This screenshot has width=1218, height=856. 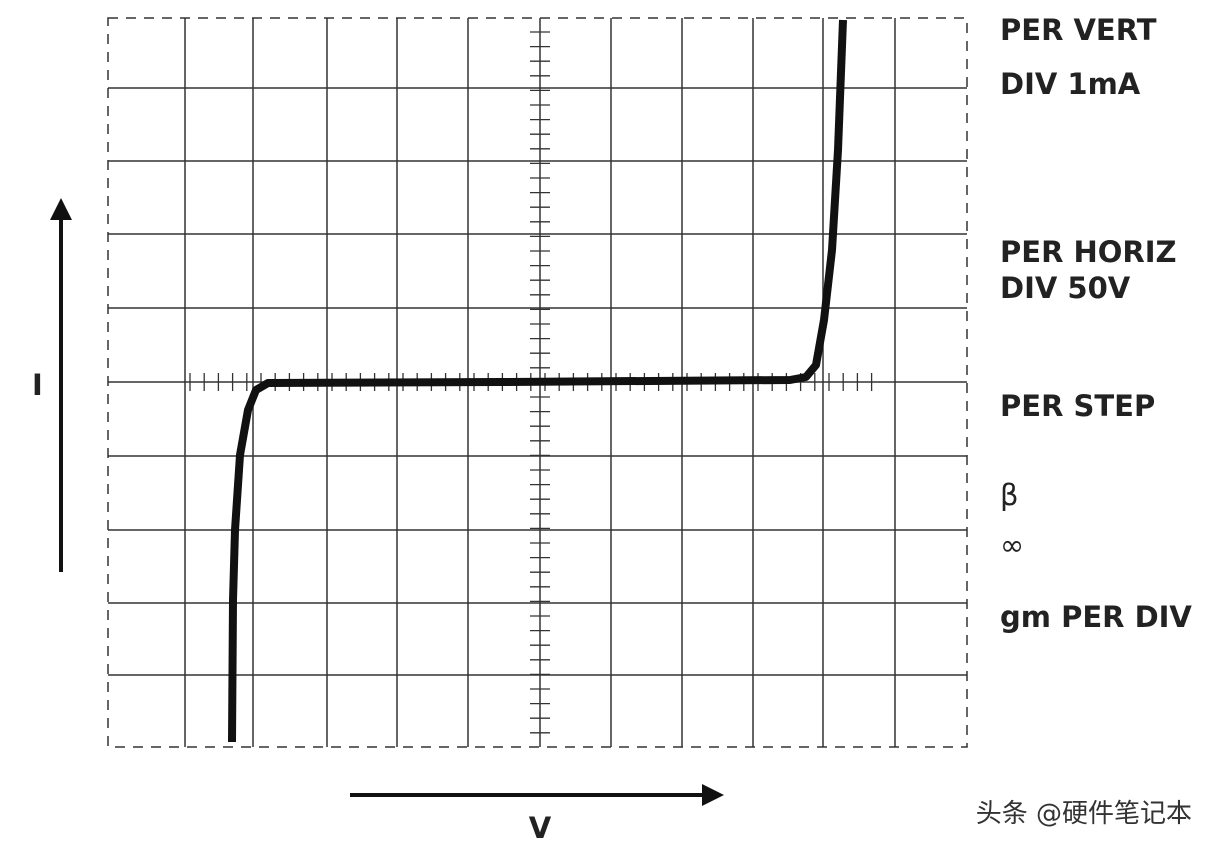 I want to click on current-label: I, so click(x=37, y=385).